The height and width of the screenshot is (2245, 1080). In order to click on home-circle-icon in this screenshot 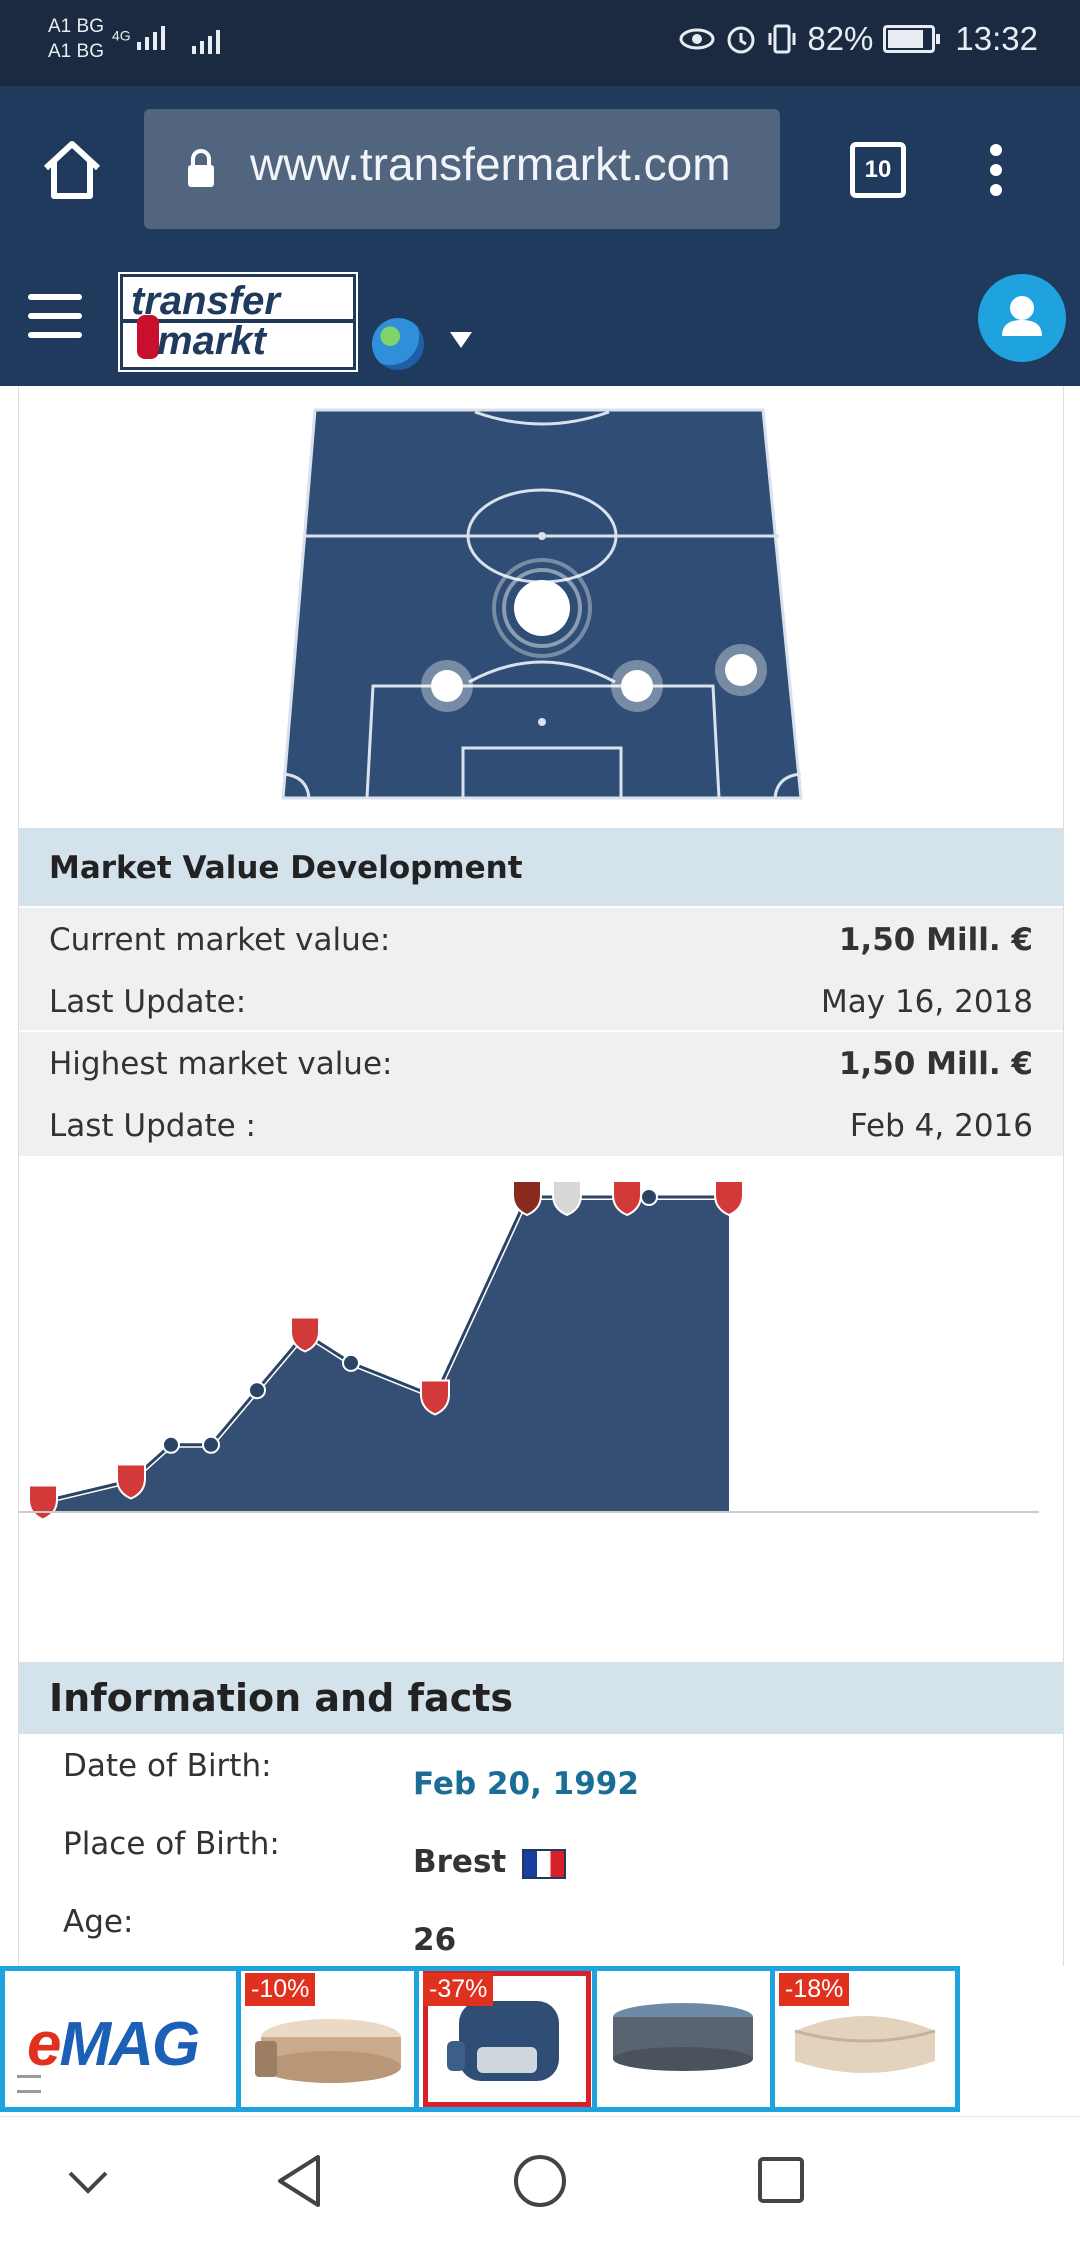, I will do `click(540, 2181)`.